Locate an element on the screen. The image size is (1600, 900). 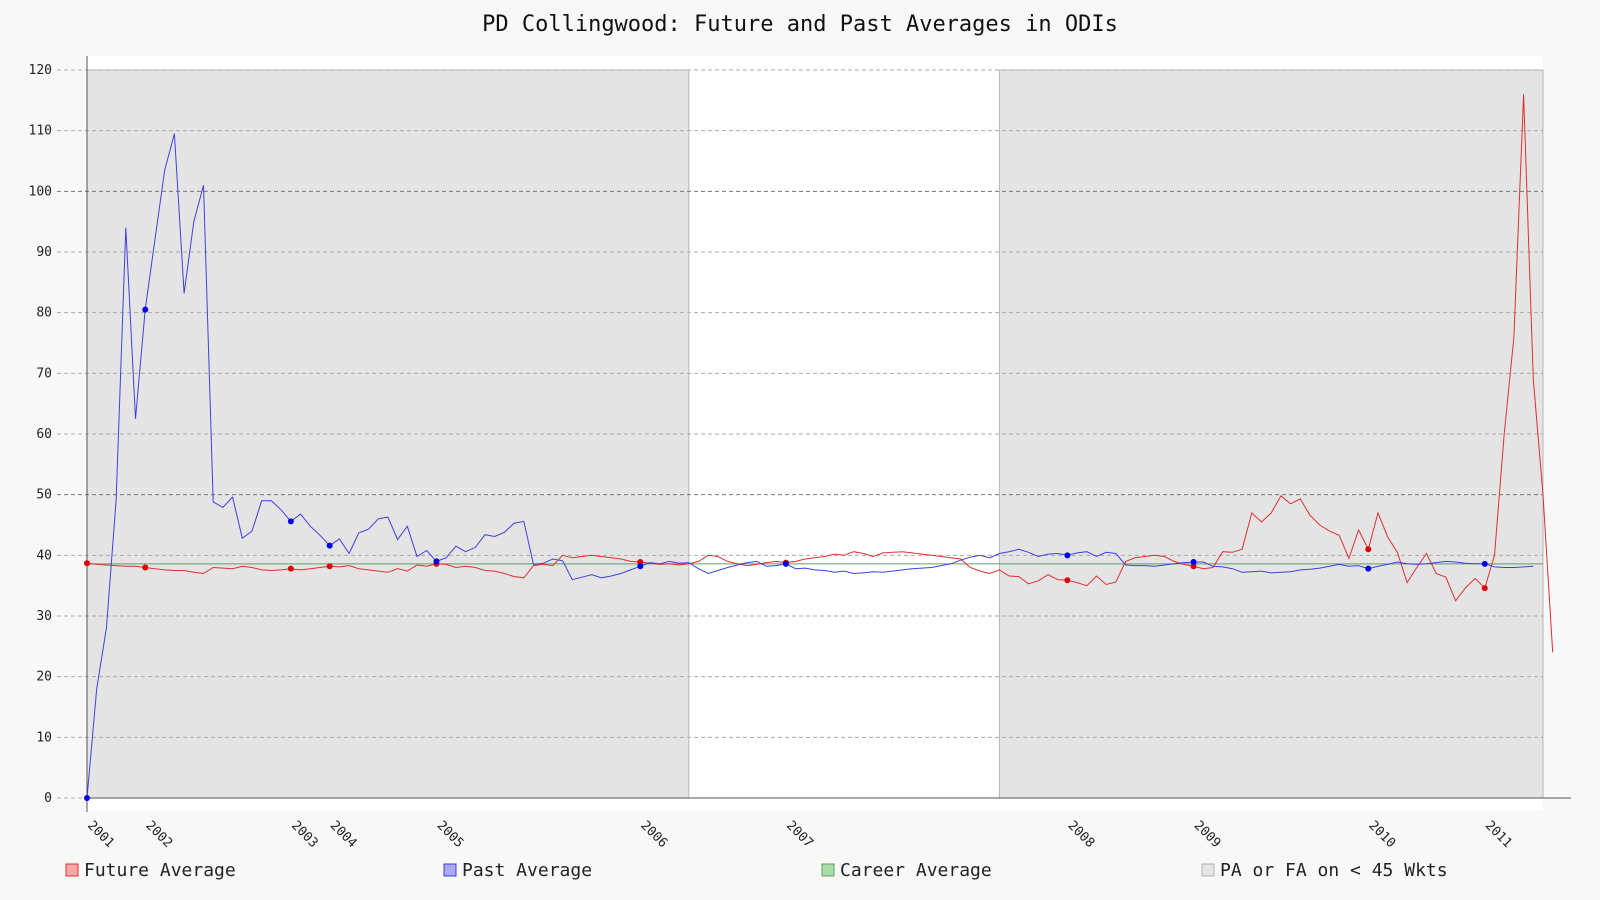
x-tick-label: 2011 is located at coordinates (1498, 834).